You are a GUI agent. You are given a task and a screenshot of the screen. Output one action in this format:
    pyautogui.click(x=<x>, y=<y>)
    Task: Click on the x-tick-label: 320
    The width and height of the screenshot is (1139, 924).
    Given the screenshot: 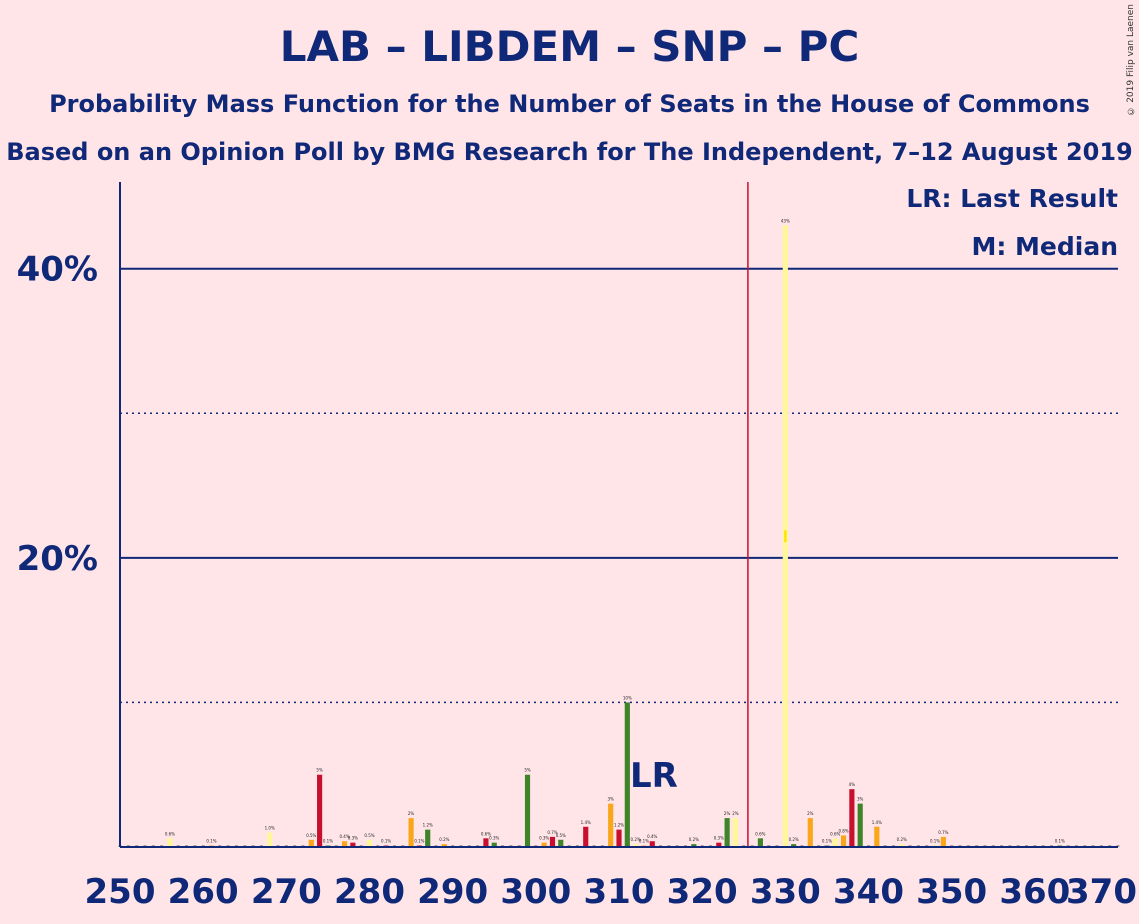 What is the action you would take?
    pyautogui.click(x=702, y=892)
    